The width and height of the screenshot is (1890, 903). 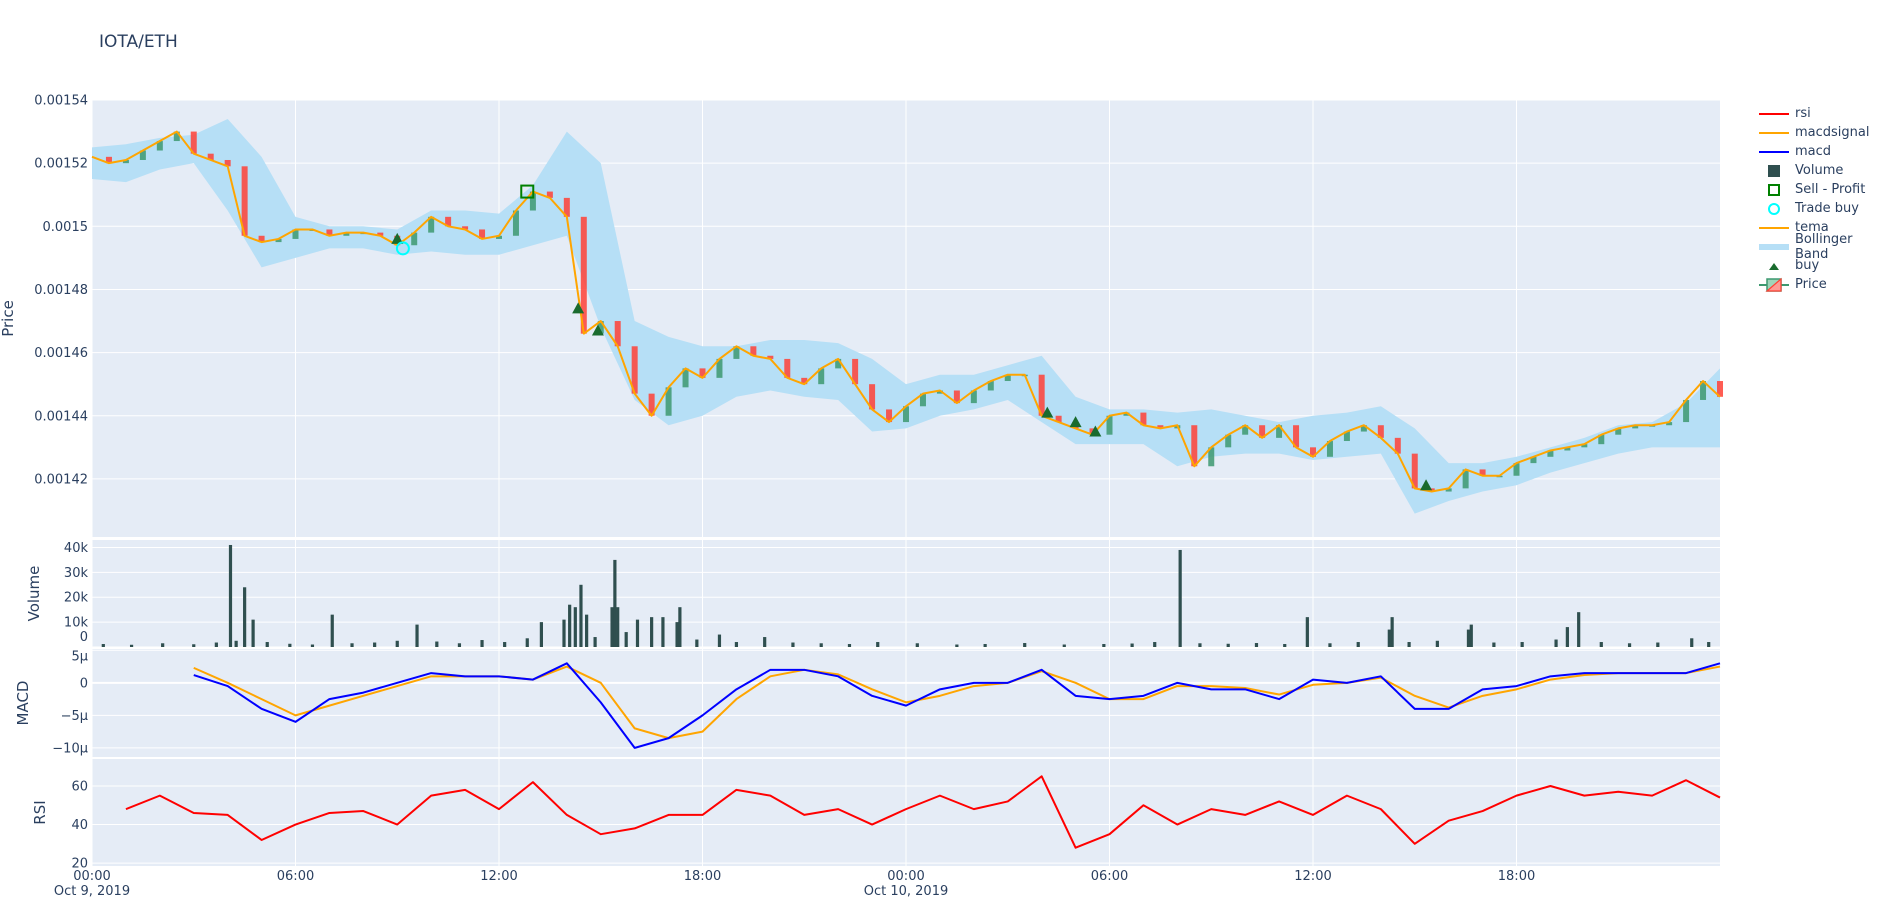 I want to click on rsi-line, so click(x=923, y=812).